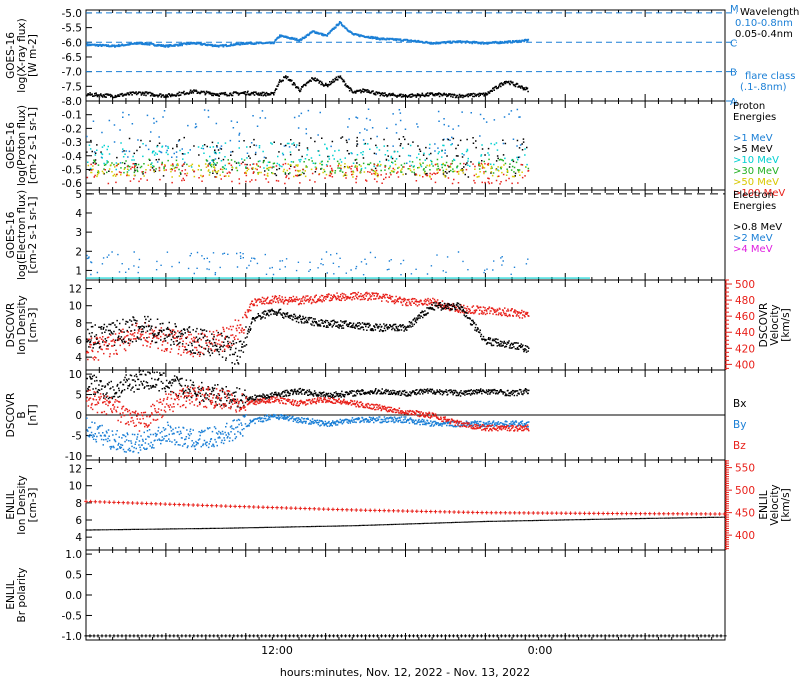 The image size is (800, 684). I want to click on legend-item: Bz, so click(739, 446).